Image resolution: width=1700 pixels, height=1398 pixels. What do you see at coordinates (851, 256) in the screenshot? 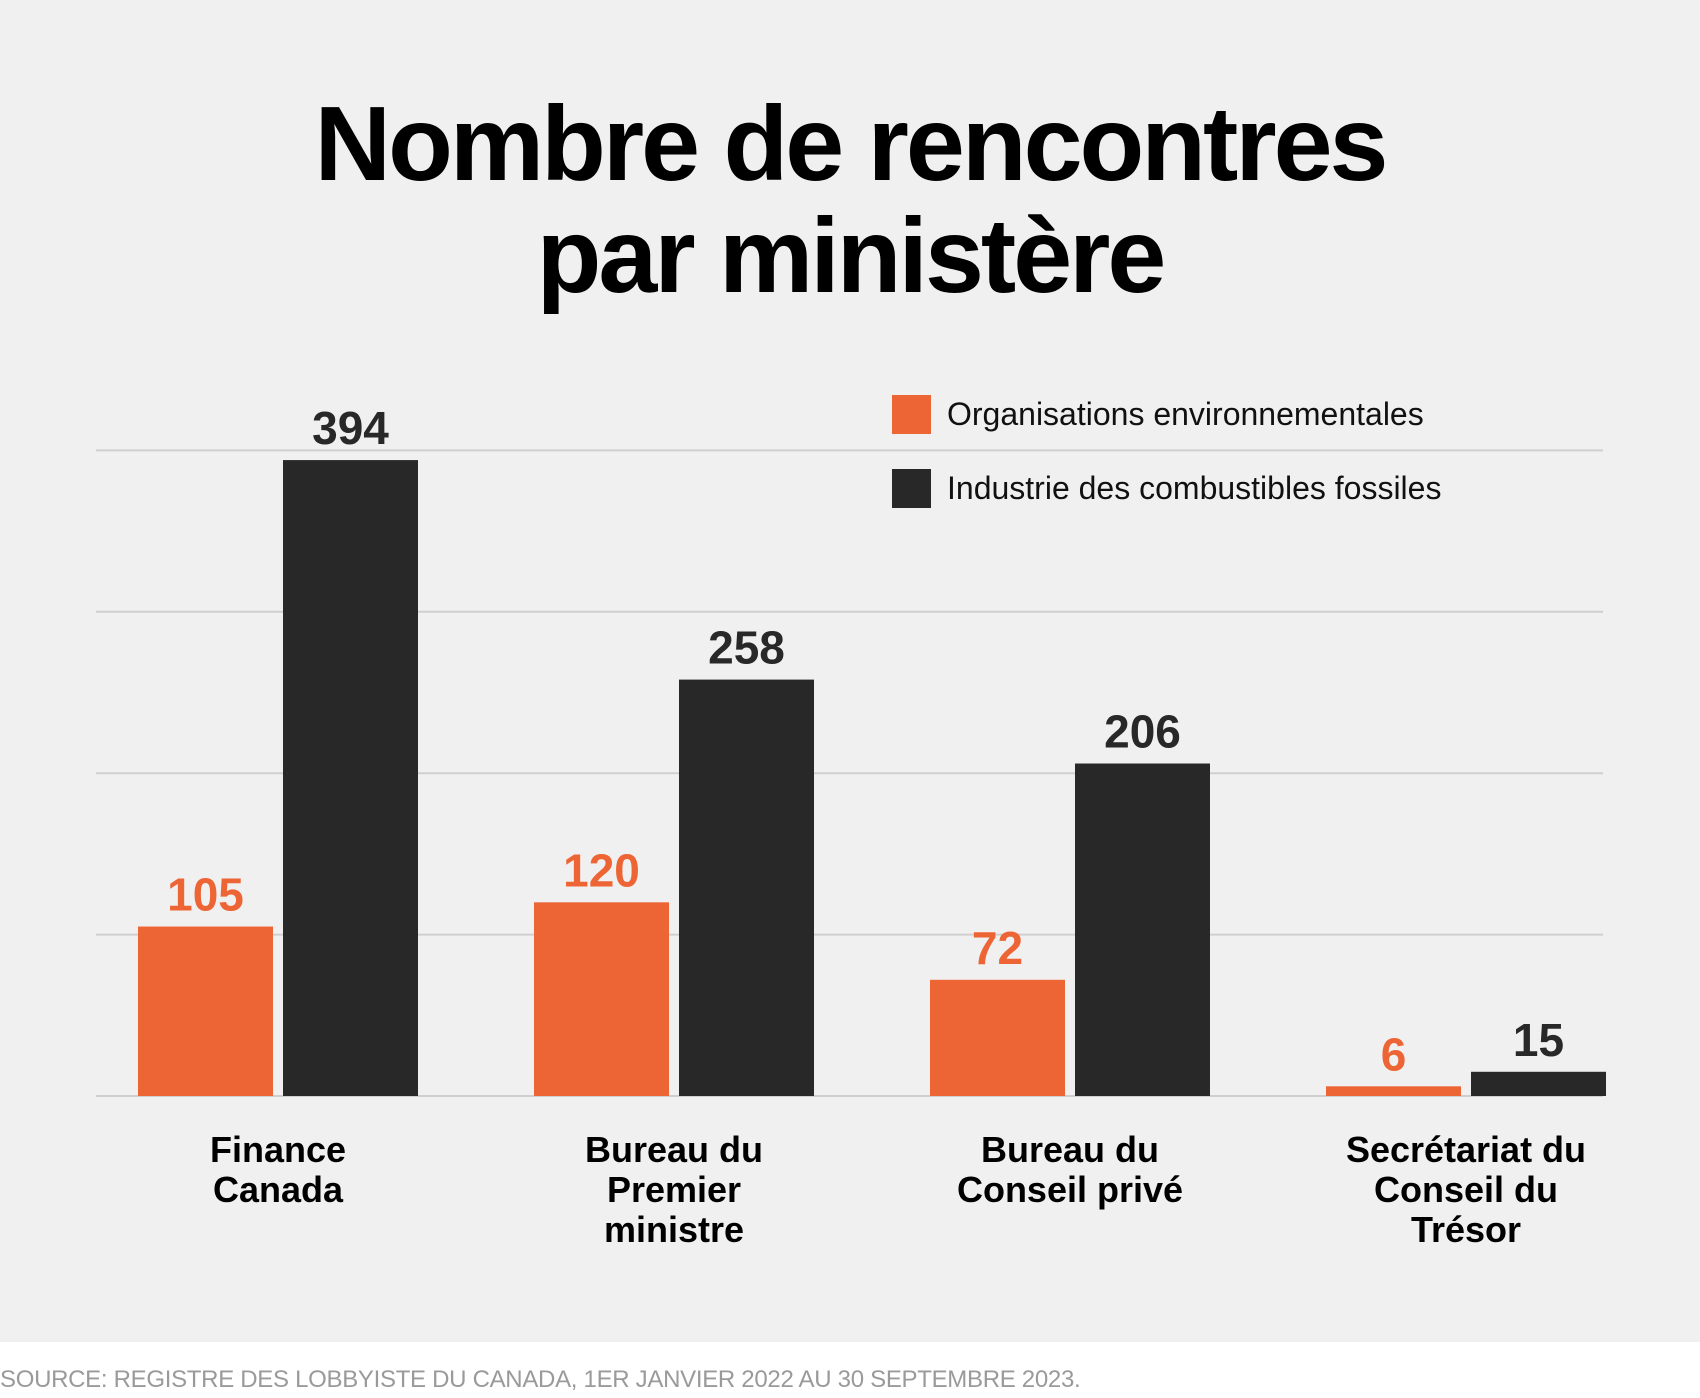
I see `title-line-2: par ministère` at bounding box center [851, 256].